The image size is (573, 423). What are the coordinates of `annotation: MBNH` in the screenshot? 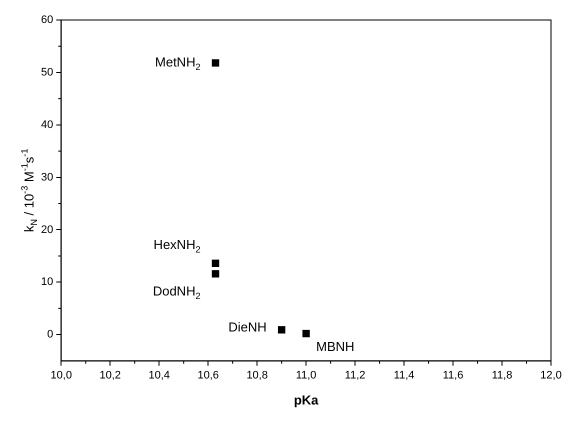 It's located at (335, 346).